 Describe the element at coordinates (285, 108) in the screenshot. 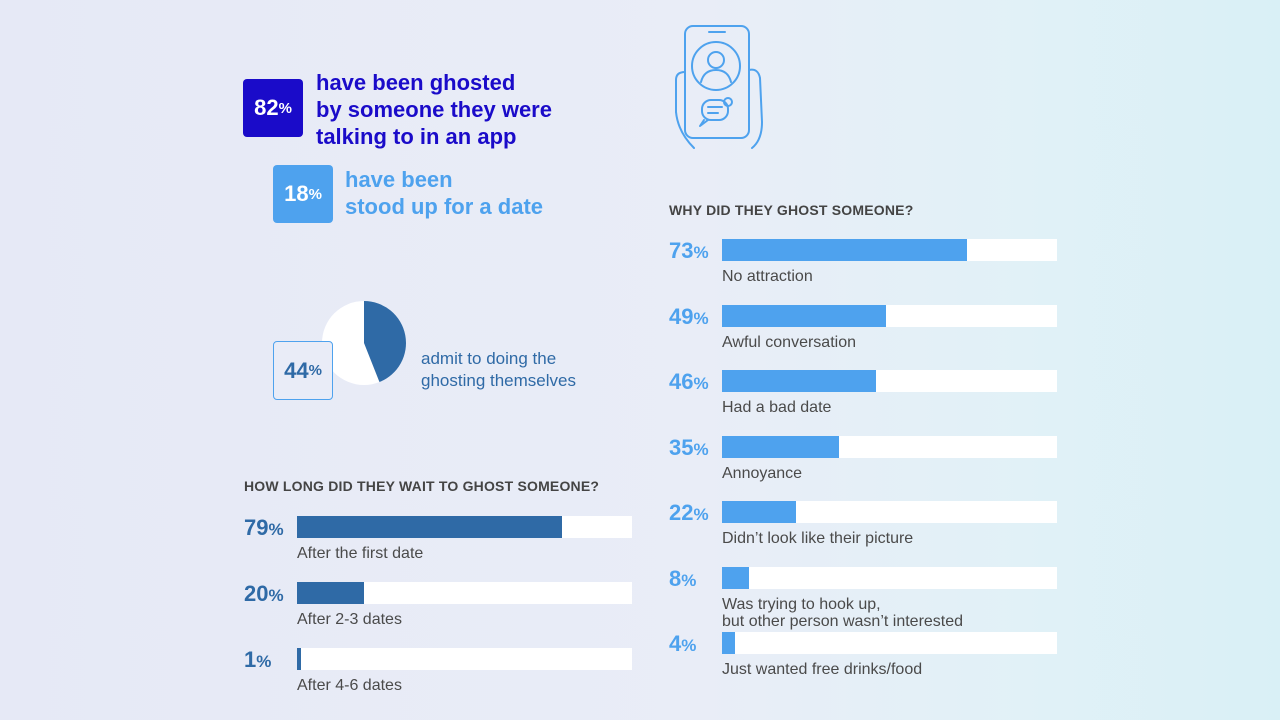

I see `ghosted-percent-sign: %` at that location.